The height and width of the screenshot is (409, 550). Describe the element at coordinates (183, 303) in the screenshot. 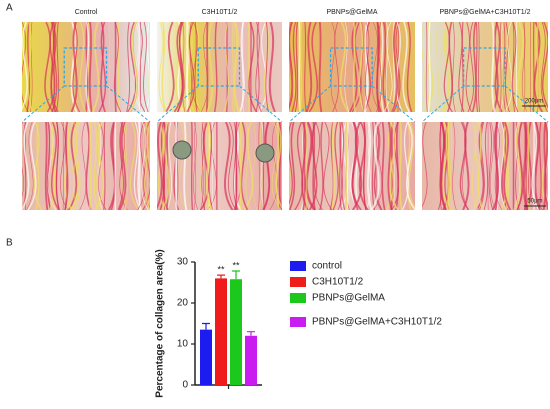

I see `y-tick-label: 20` at that location.